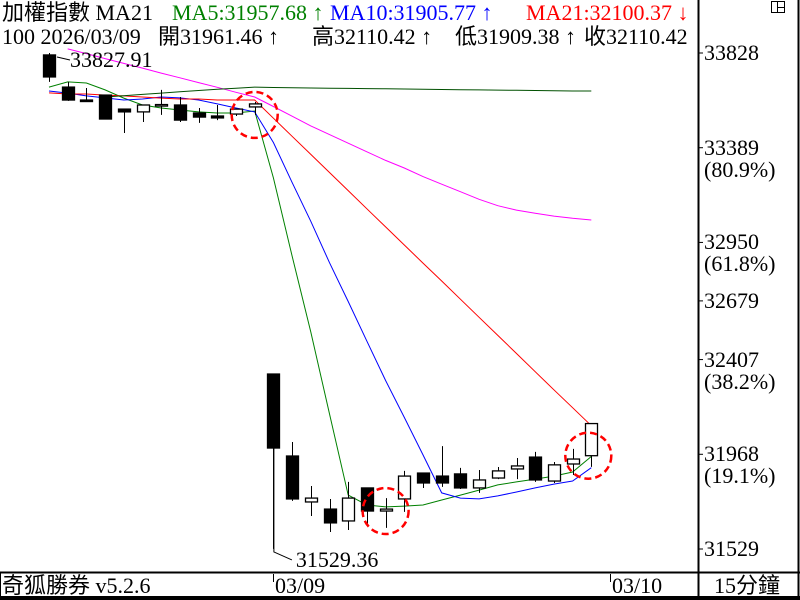  Describe the element at coordinates (111, 60) in the screenshot. I see `high-price-annotation: 33827.91` at that location.